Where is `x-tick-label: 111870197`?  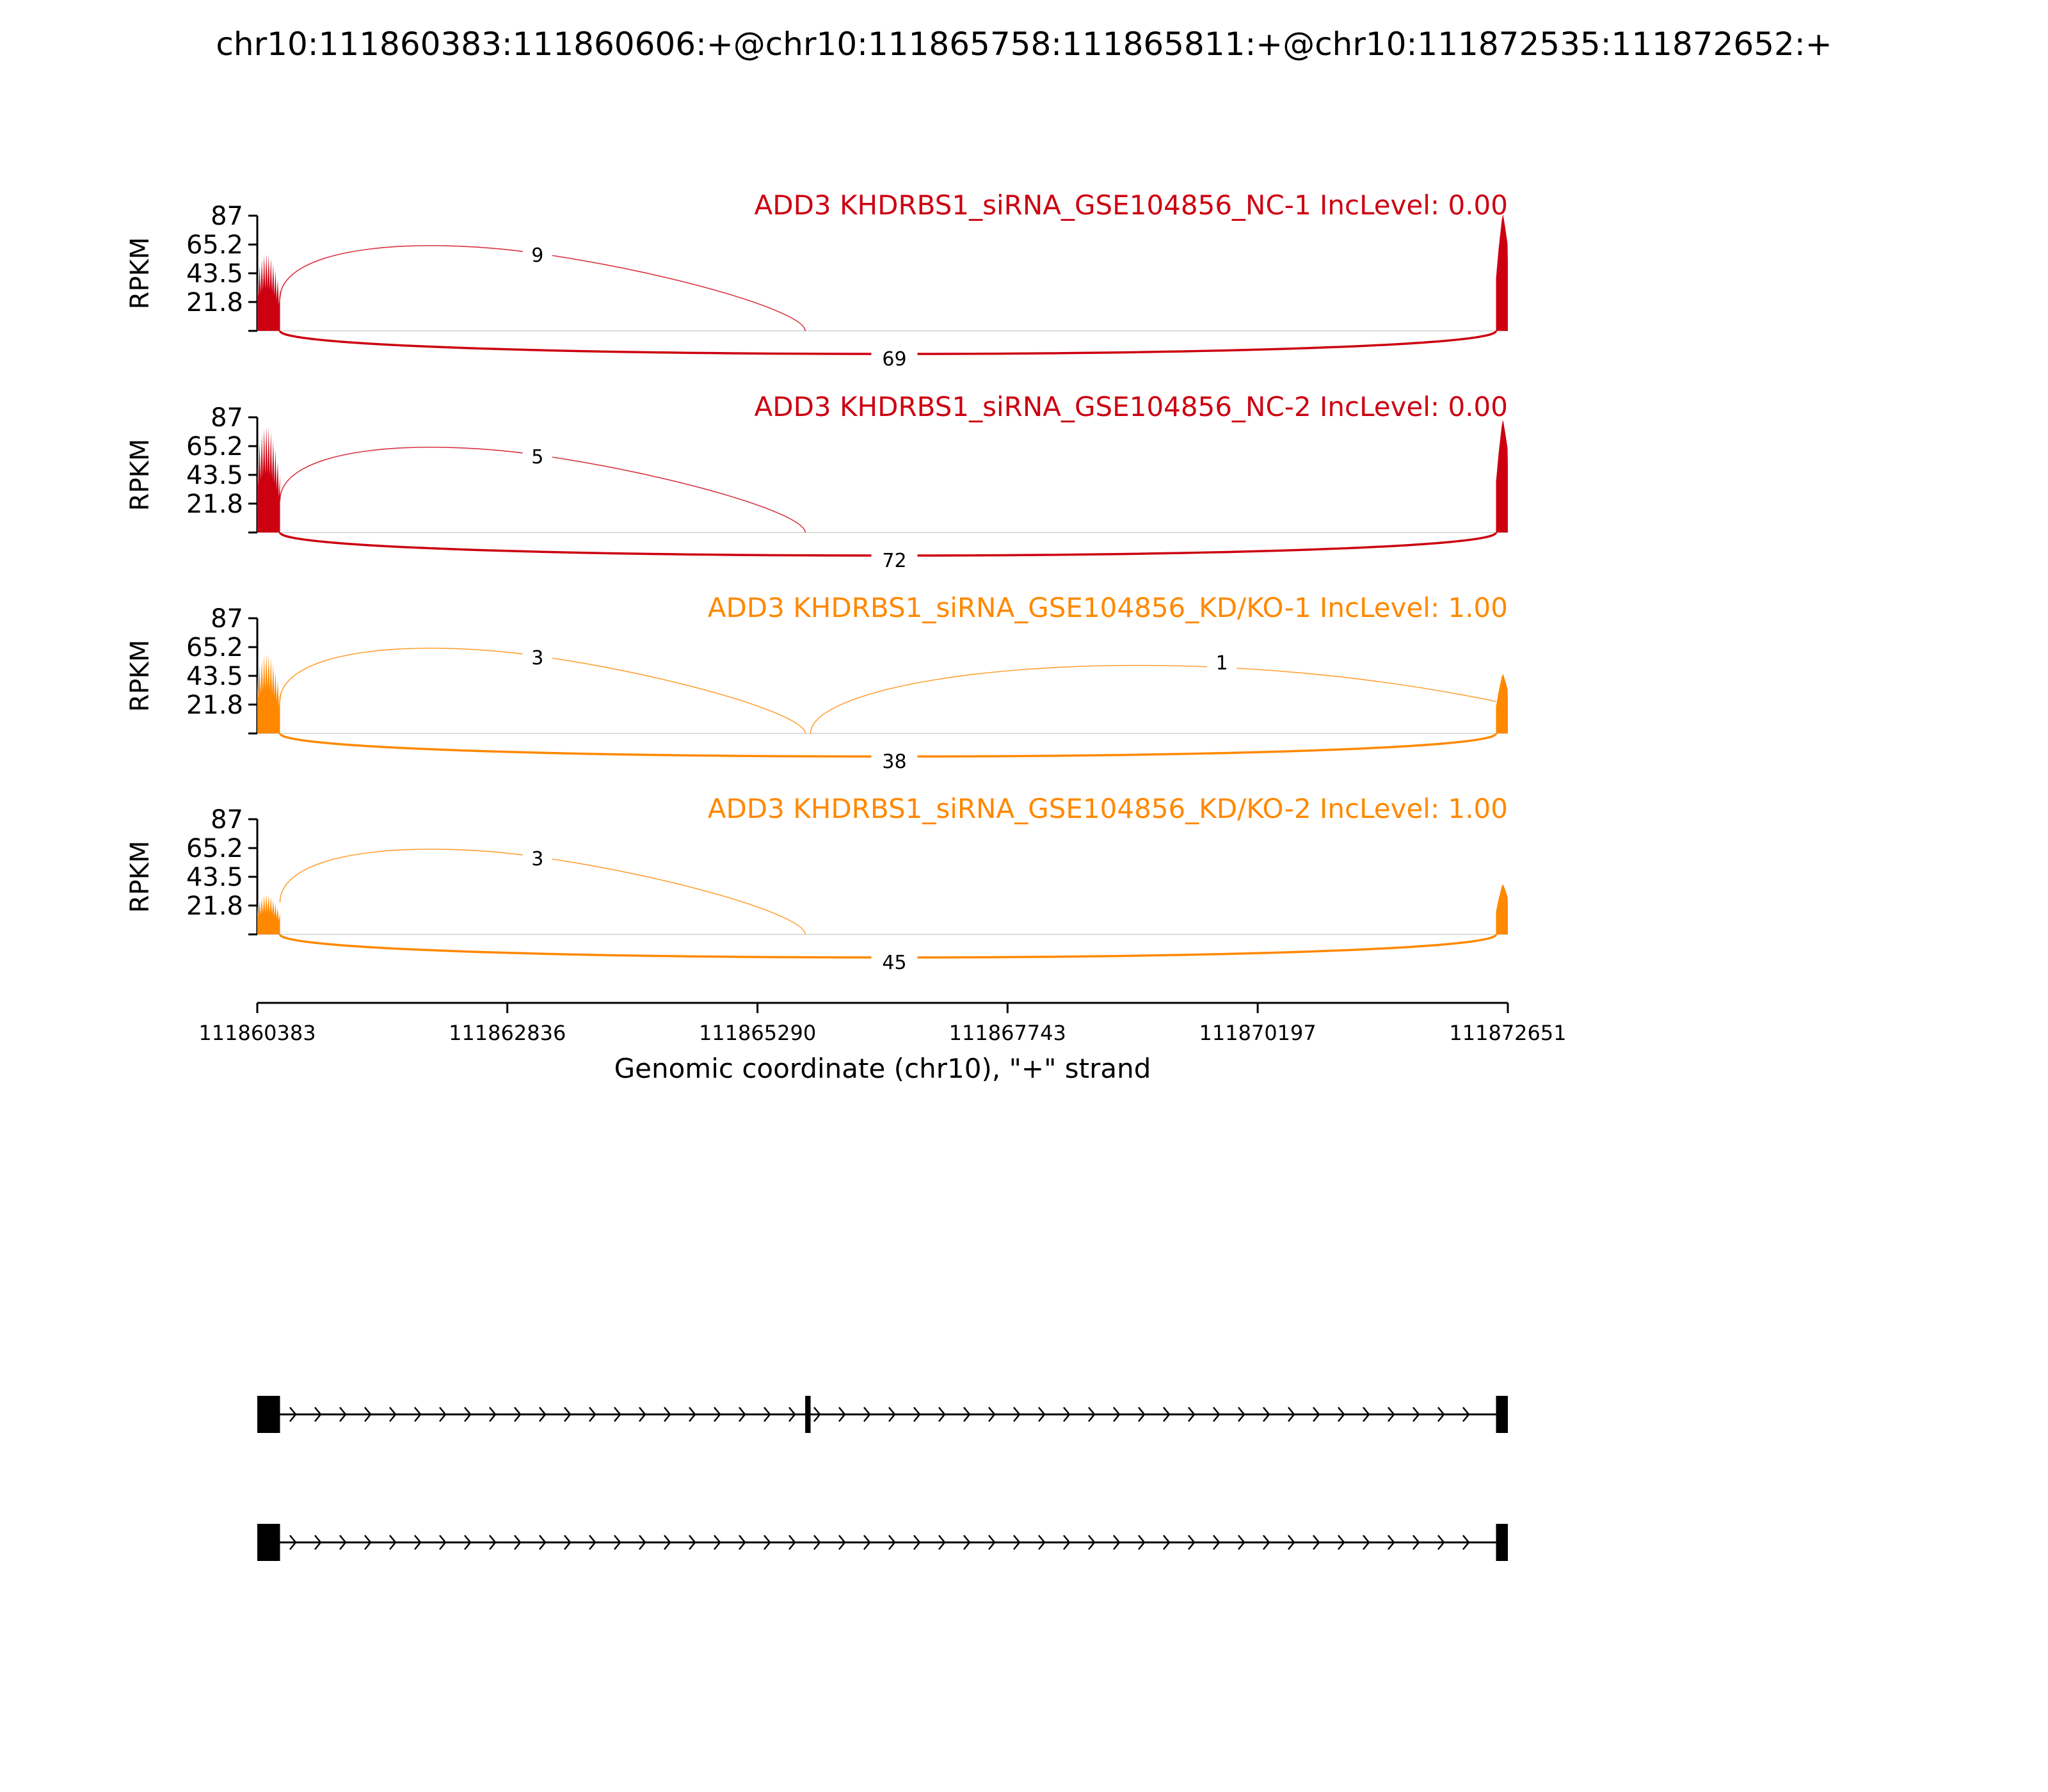 x-tick-label: 111870197 is located at coordinates (1257, 1033).